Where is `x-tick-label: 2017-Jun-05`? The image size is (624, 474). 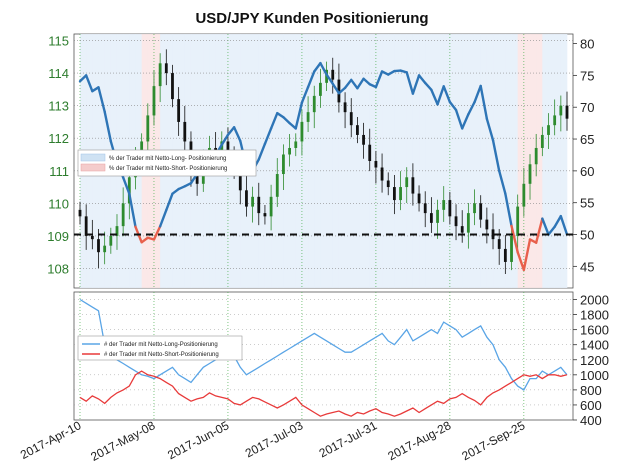 x-tick-label: 2017-Jun-05 is located at coordinates (198, 440).